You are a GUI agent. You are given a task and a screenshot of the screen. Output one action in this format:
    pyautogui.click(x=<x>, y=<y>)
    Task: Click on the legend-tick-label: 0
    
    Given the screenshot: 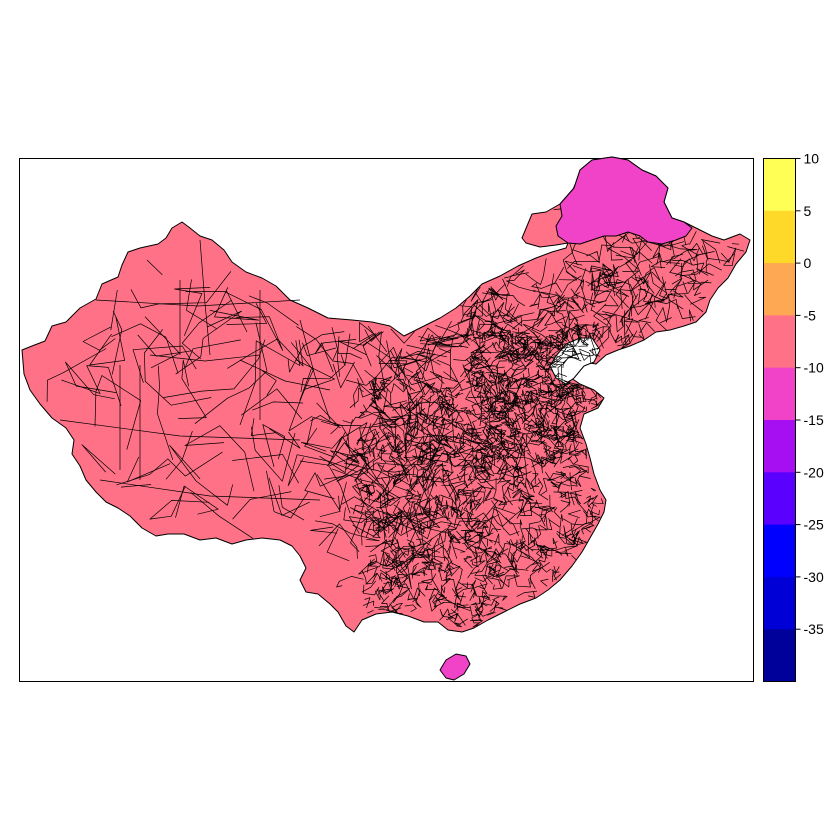 What is the action you would take?
    pyautogui.click(x=808, y=263)
    